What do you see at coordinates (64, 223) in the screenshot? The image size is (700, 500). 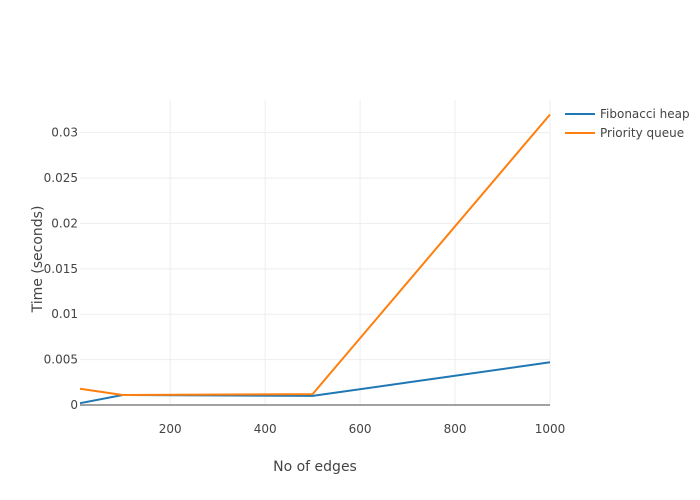 I see `y-tick-label: 0.02` at bounding box center [64, 223].